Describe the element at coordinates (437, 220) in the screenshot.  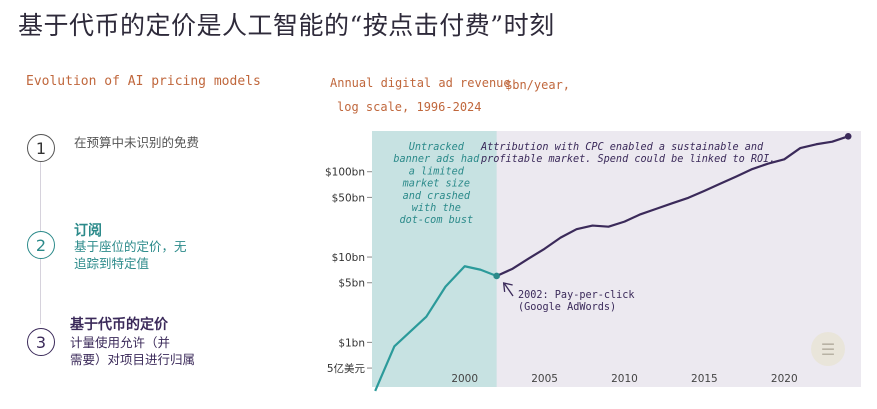
I see `untracked-annotation-line: dot-com bust` at that location.